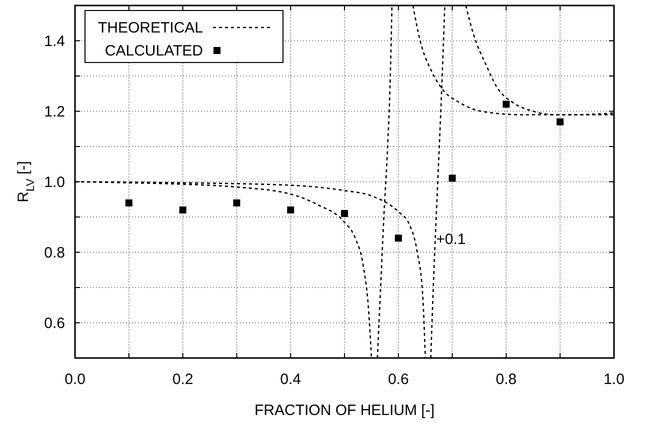  Describe the element at coordinates (183, 379) in the screenshot. I see `x-tick-label: 0.2` at that location.